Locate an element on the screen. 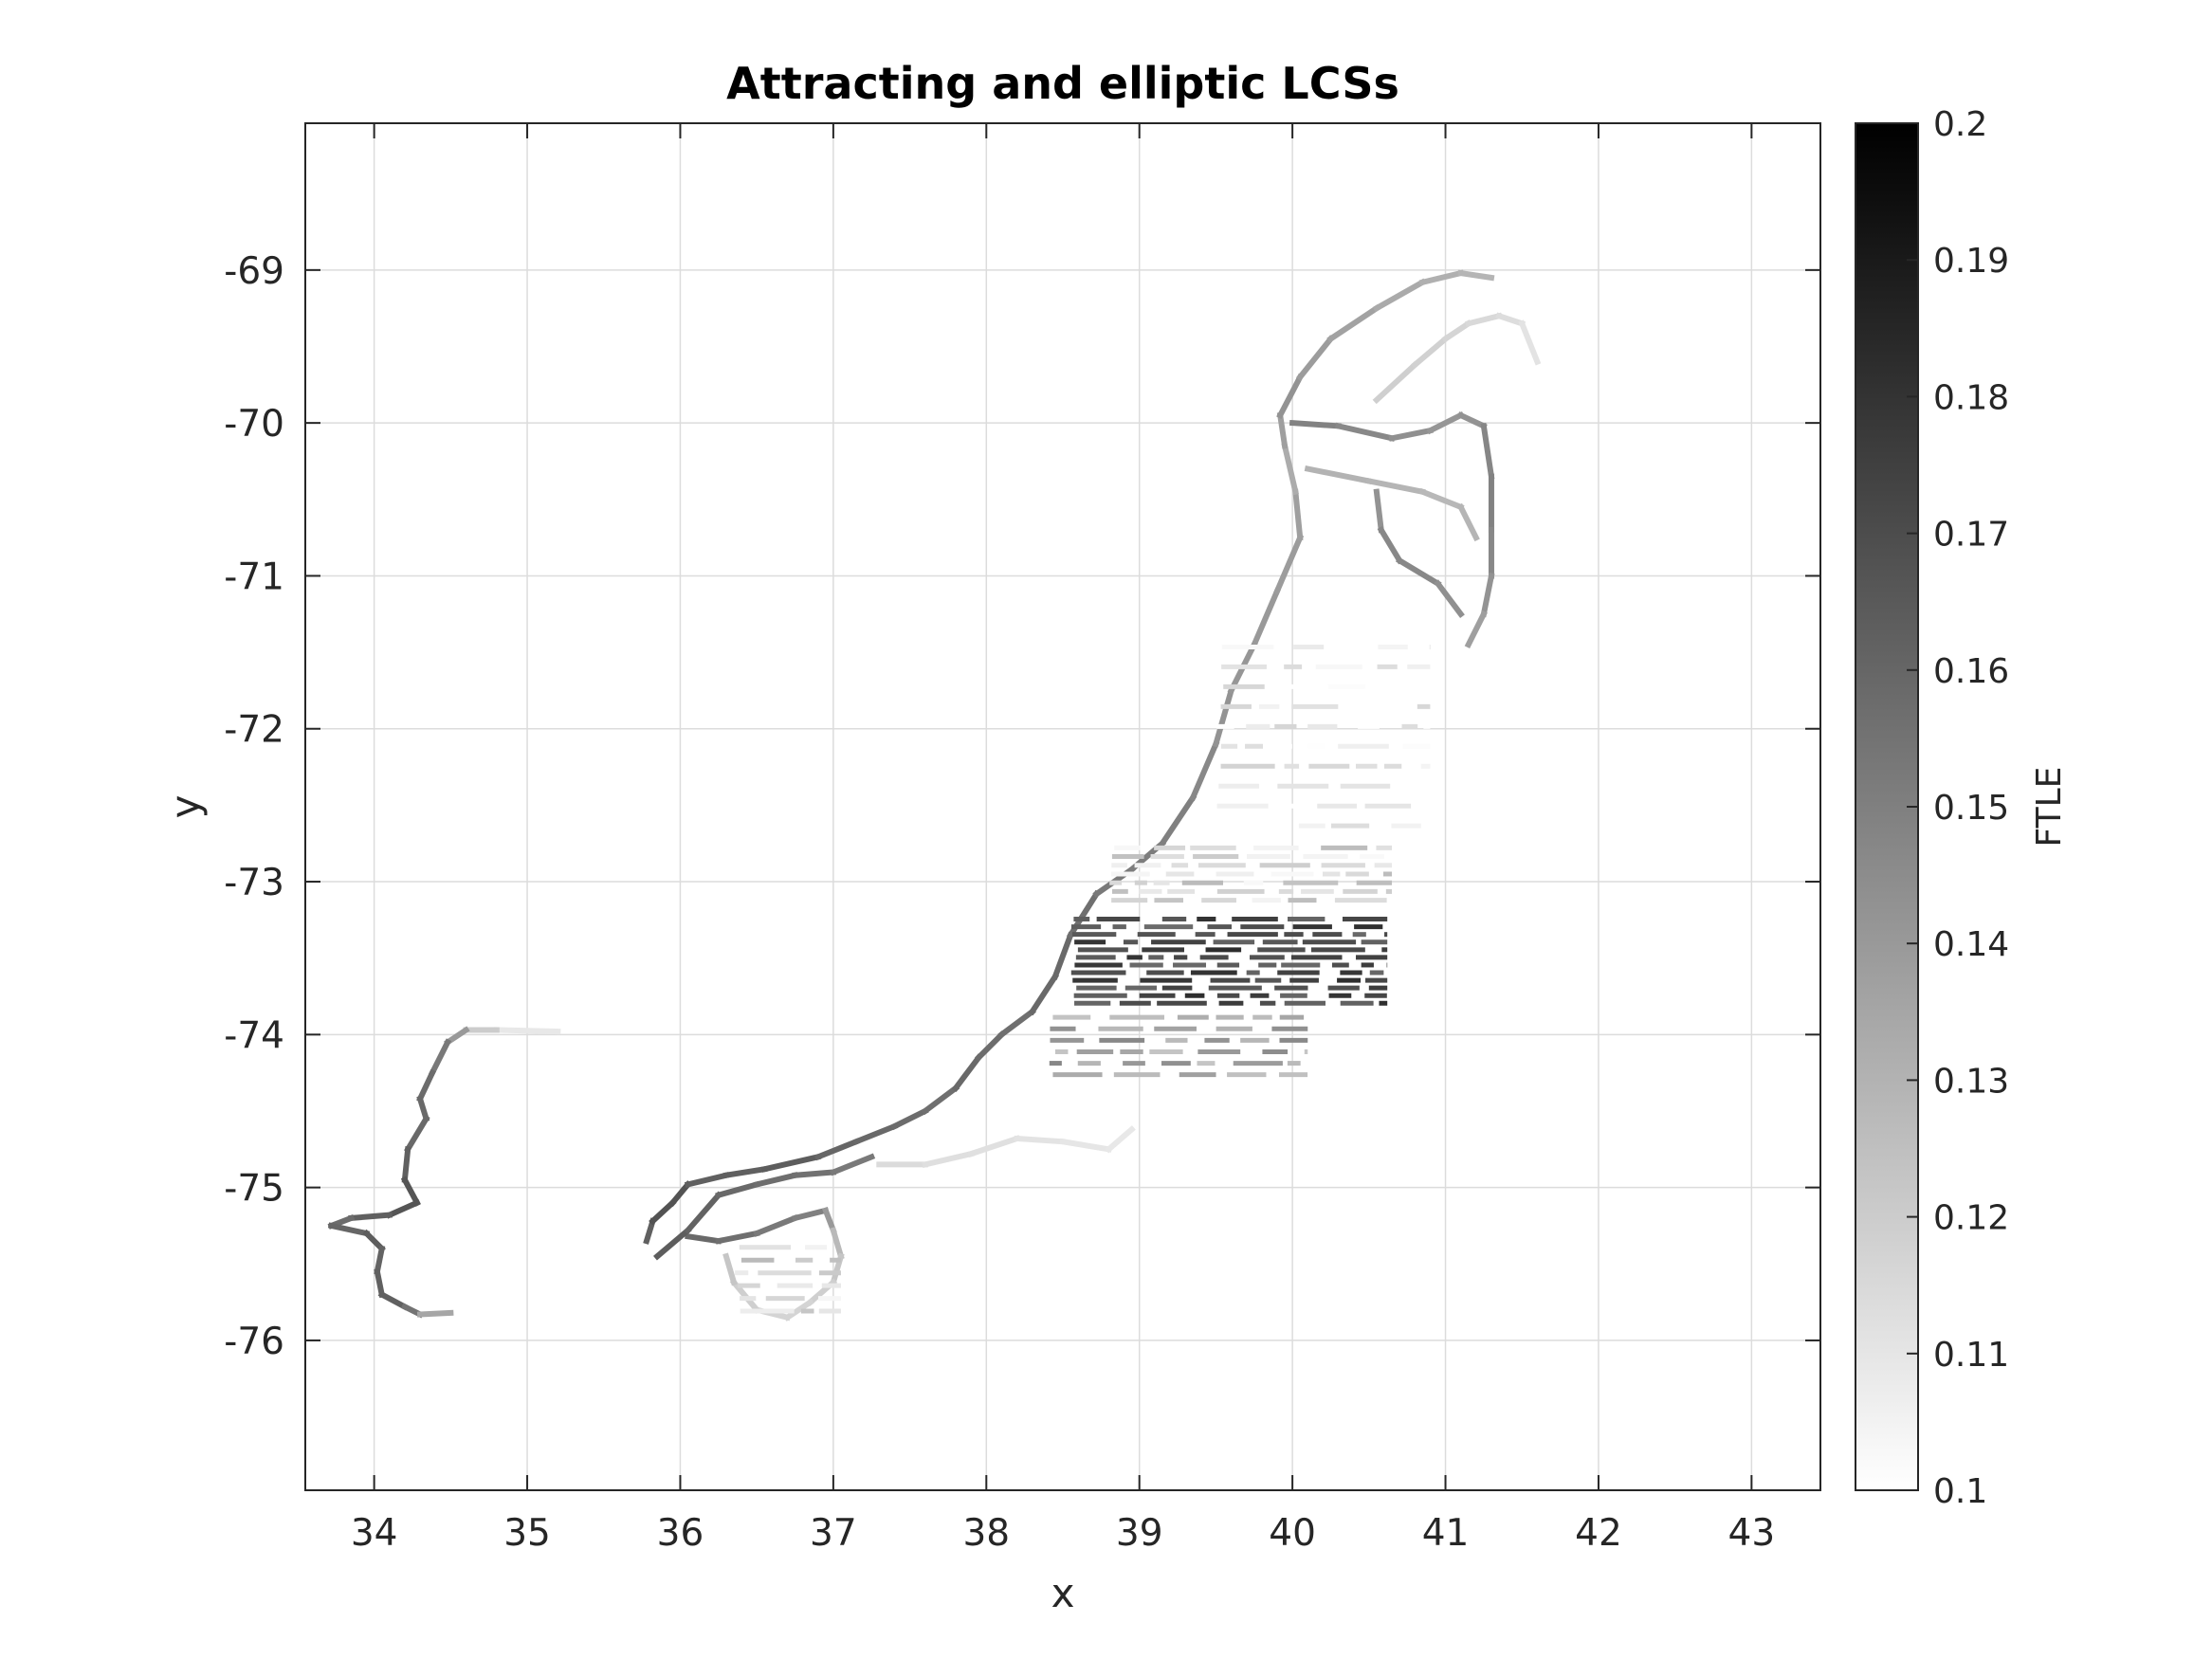  x-axis-label: x is located at coordinates (1063, 1593).